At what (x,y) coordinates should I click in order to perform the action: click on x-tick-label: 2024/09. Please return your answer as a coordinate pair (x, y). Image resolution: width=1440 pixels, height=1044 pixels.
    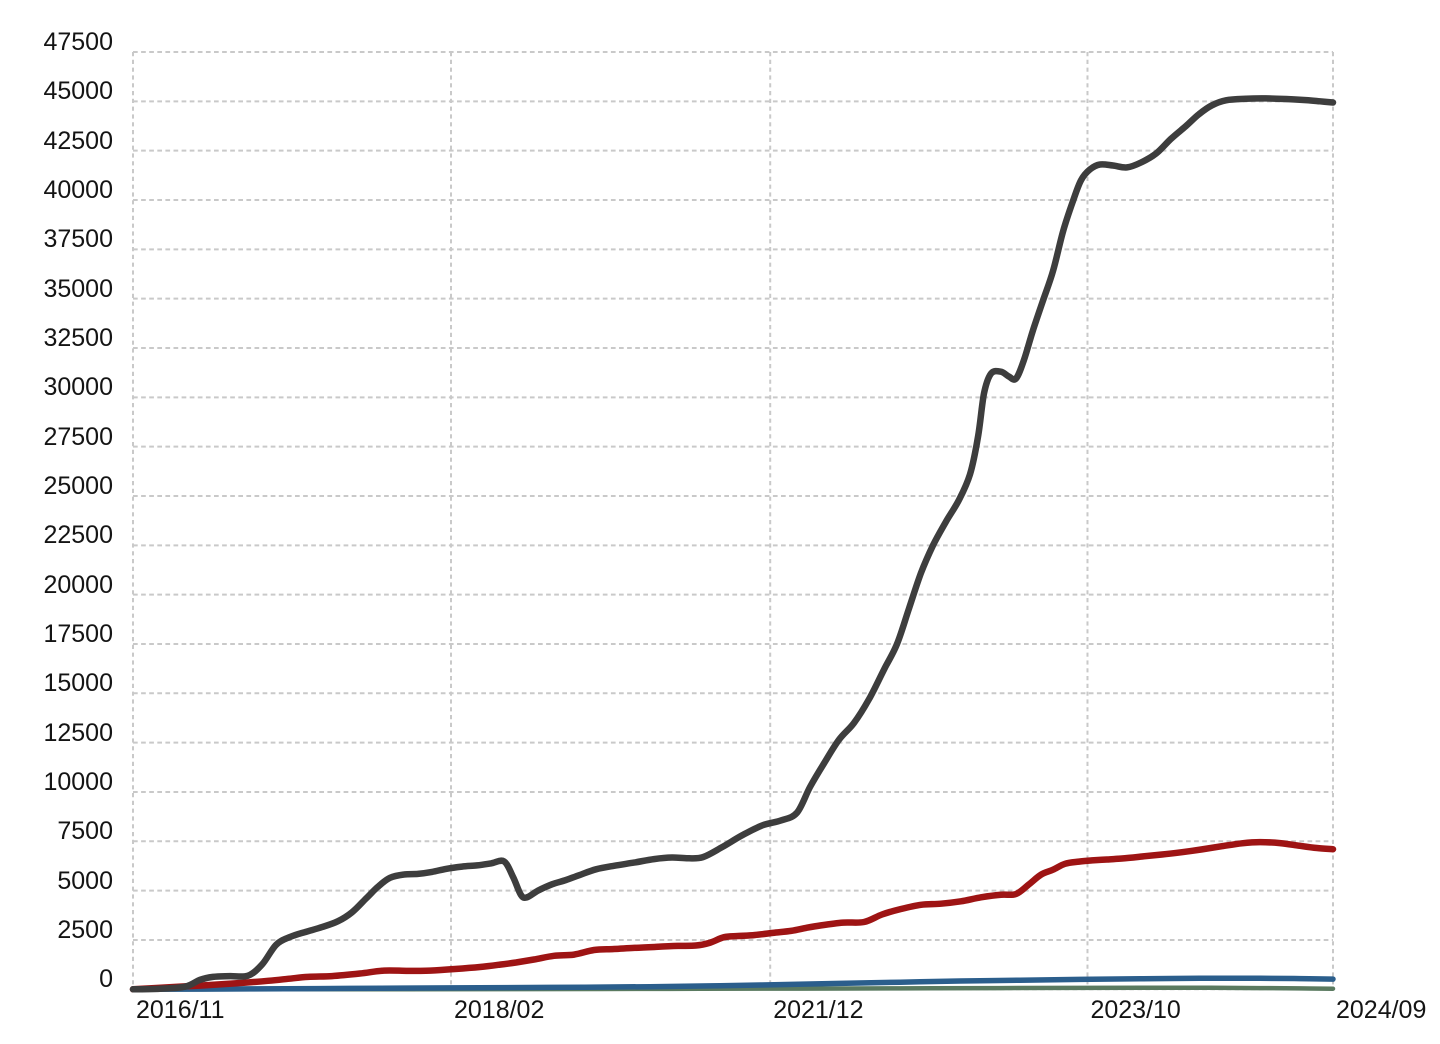
    Looking at the image, I should click on (1381, 1010).